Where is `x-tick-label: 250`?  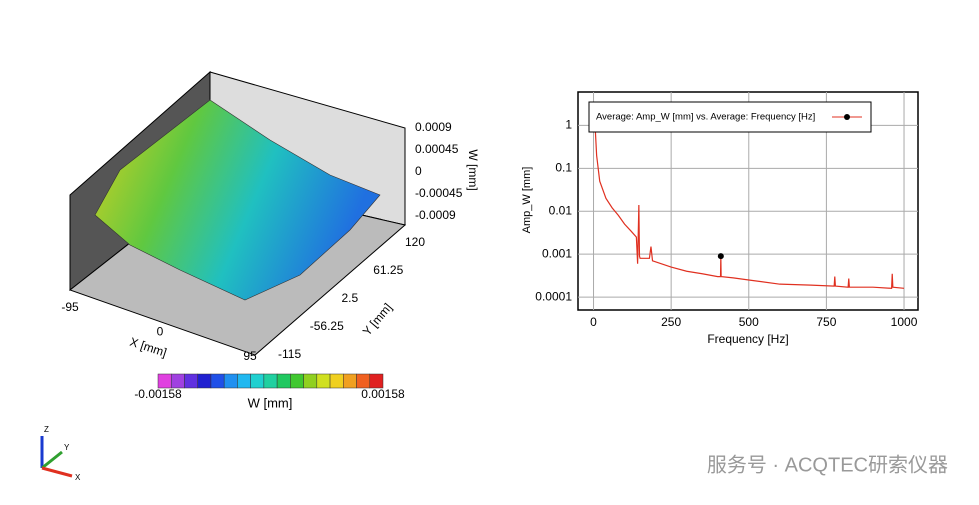 x-tick-label: 250 is located at coordinates (671, 322).